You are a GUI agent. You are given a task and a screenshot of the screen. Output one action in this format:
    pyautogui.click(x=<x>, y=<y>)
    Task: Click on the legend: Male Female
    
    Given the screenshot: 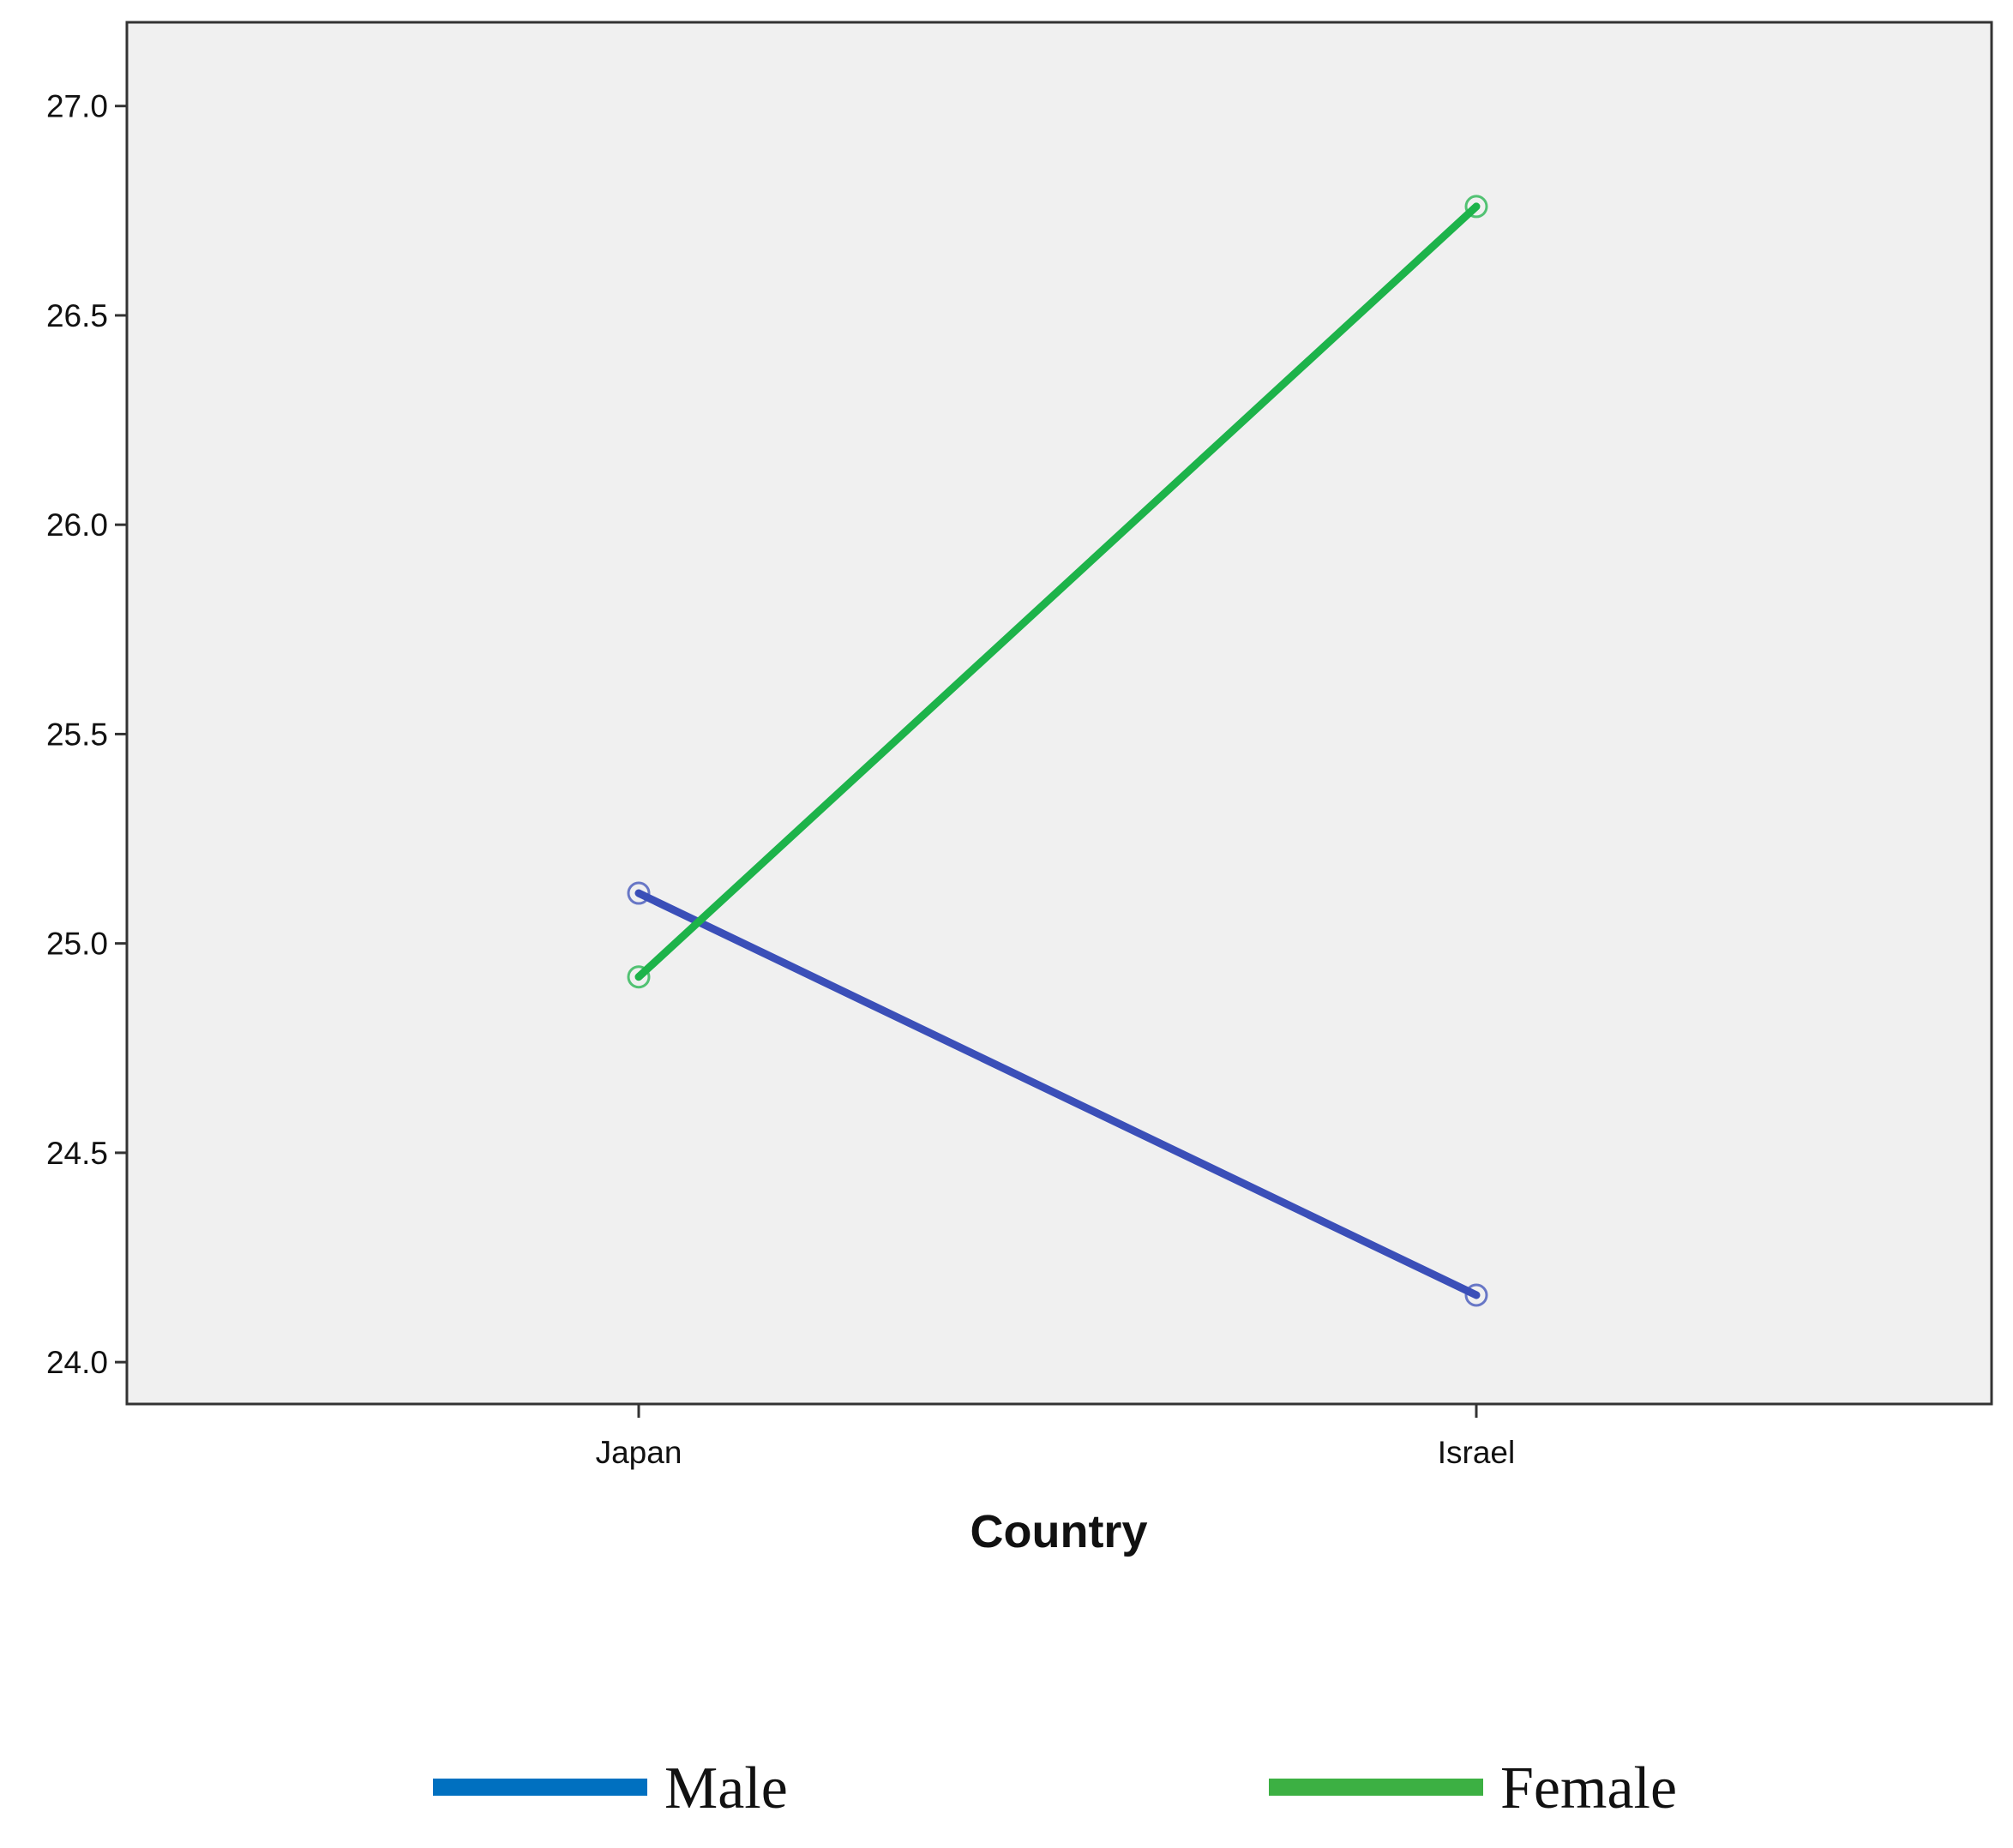 What is the action you would take?
    pyautogui.click(x=1055, y=1788)
    